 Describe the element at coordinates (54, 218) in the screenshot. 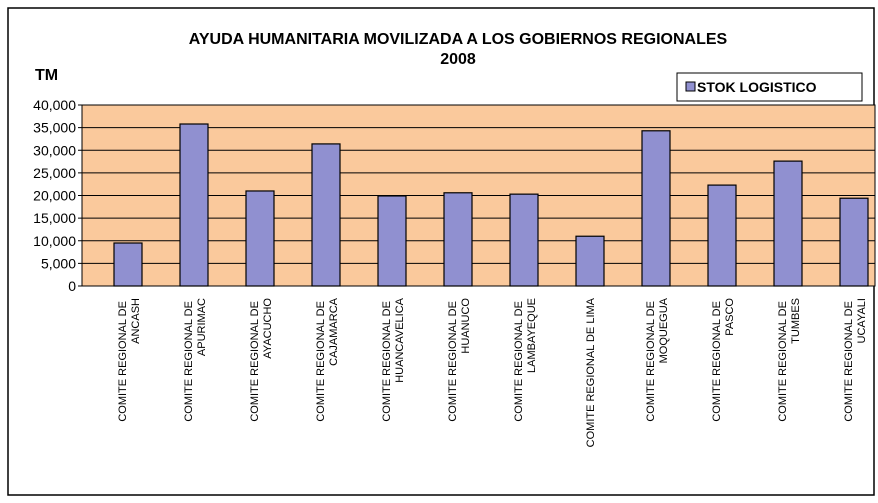

I see `y-tick-label: 15,000` at that location.